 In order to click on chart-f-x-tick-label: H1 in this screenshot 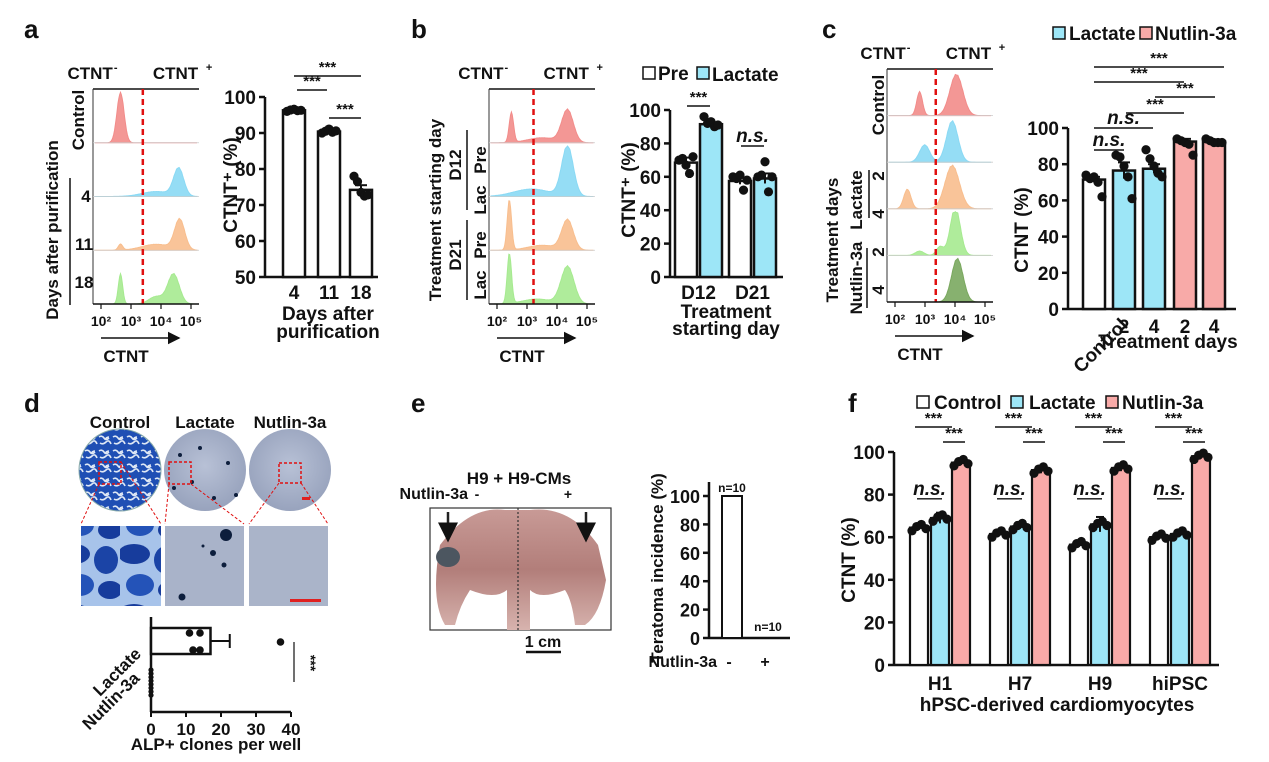, I will do `click(940, 684)`.